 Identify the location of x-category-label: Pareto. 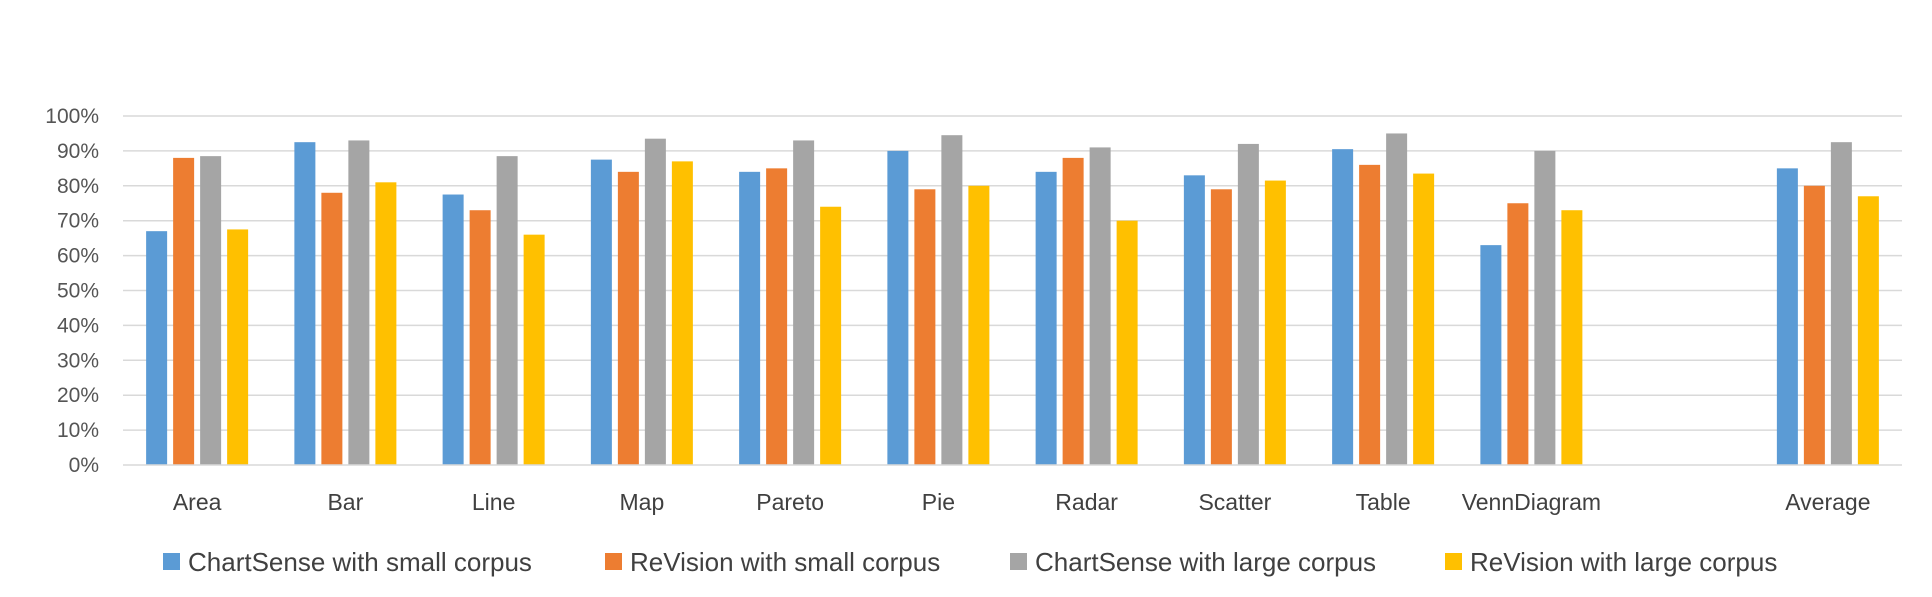
(790, 502).